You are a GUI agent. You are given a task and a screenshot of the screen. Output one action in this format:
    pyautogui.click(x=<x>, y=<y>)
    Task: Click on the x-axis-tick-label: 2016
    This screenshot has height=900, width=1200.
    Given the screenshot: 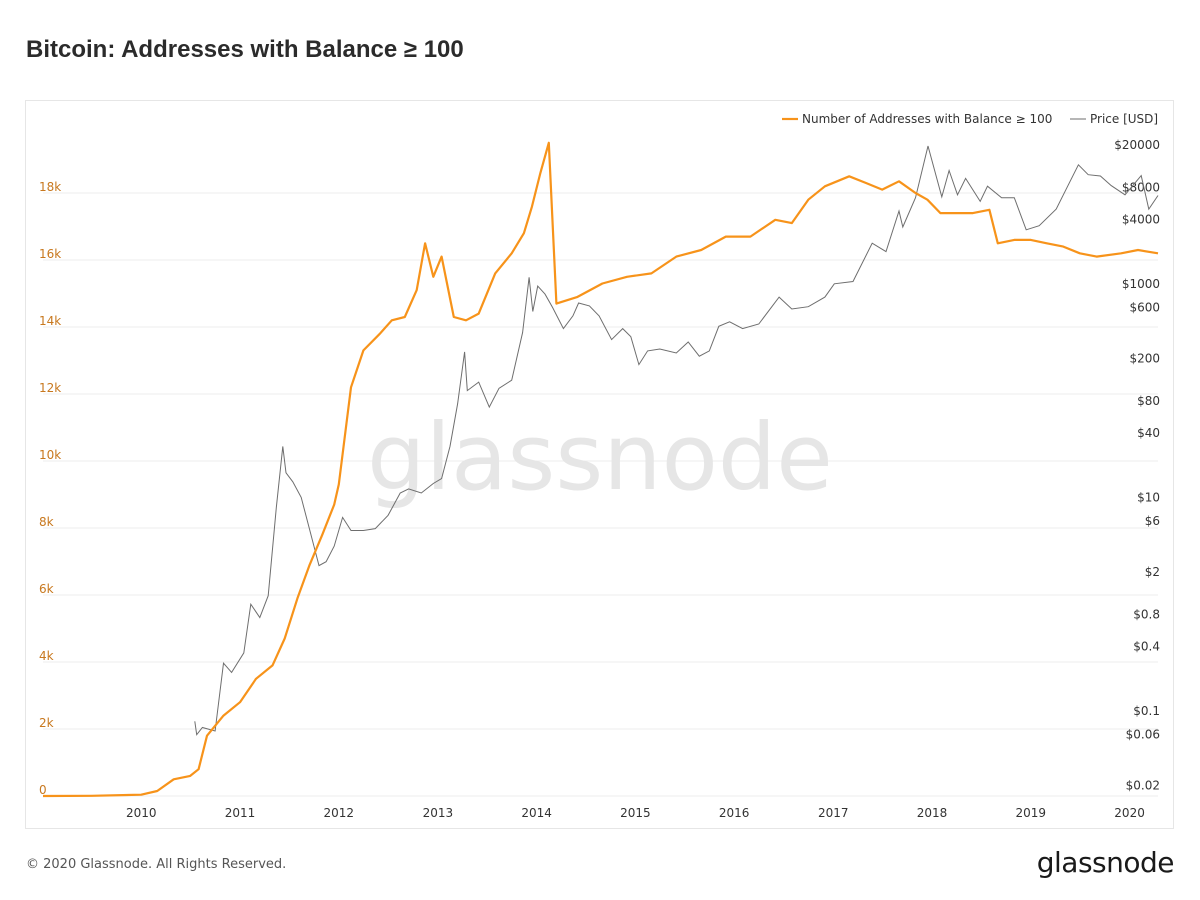 What is the action you would take?
    pyautogui.click(x=734, y=813)
    